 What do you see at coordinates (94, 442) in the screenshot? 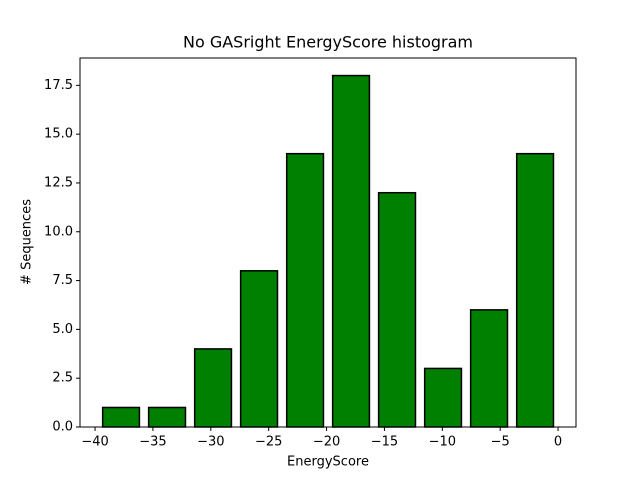
I see `x-tick-label: −40` at bounding box center [94, 442].